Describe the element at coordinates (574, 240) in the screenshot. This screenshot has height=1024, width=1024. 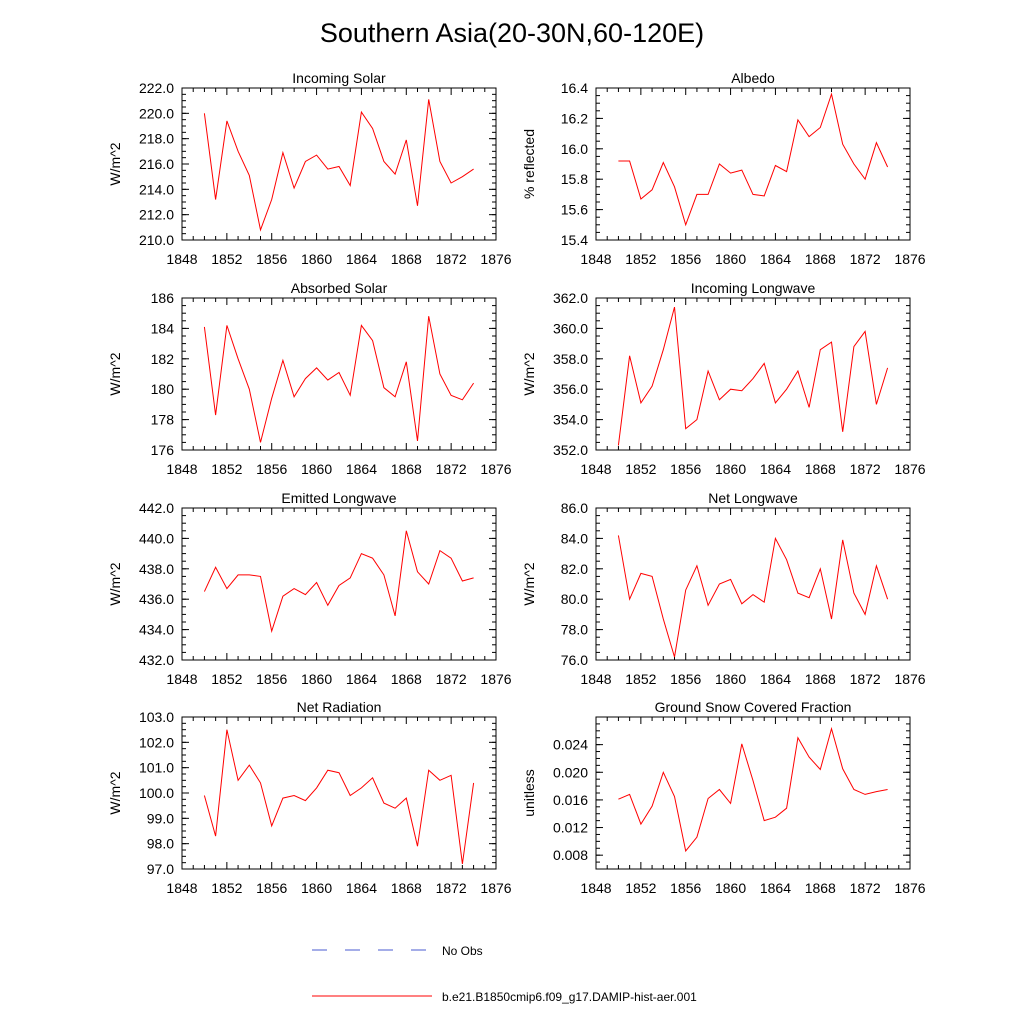
I see `y-tick-label: 15.4` at that location.